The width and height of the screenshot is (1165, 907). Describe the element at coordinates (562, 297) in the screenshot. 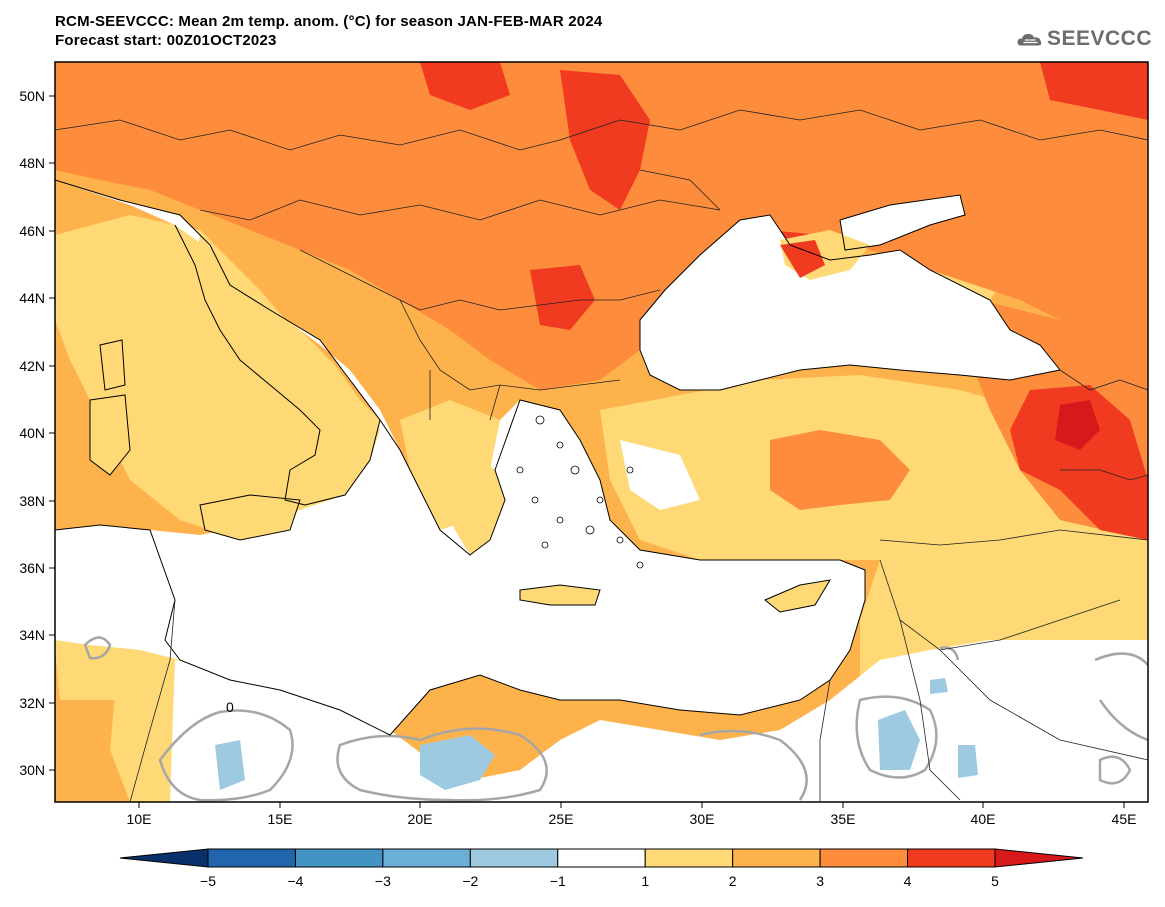

I see `band-4-5-romania` at that location.